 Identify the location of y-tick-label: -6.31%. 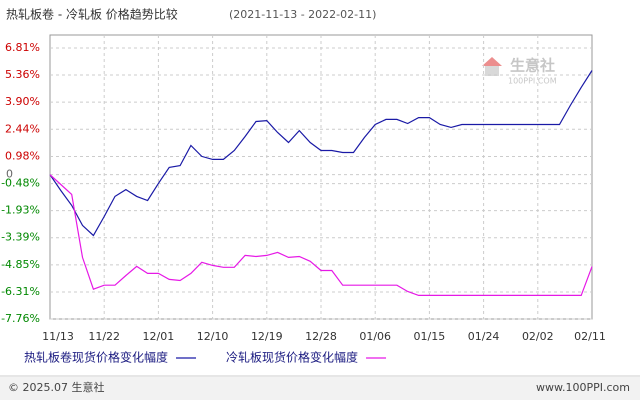
(20, 291).